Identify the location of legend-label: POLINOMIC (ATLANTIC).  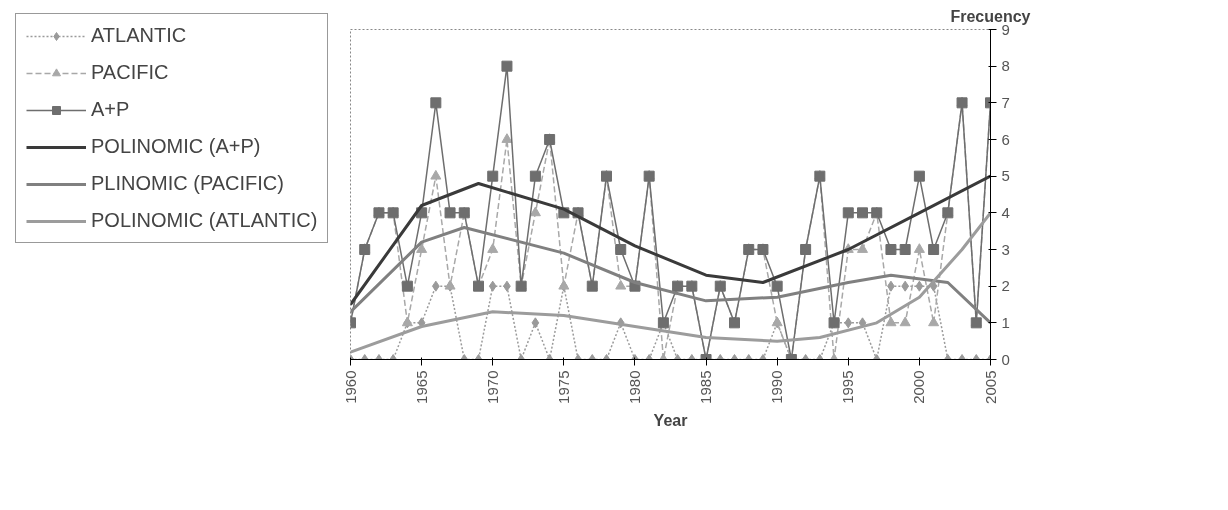
(204, 221).